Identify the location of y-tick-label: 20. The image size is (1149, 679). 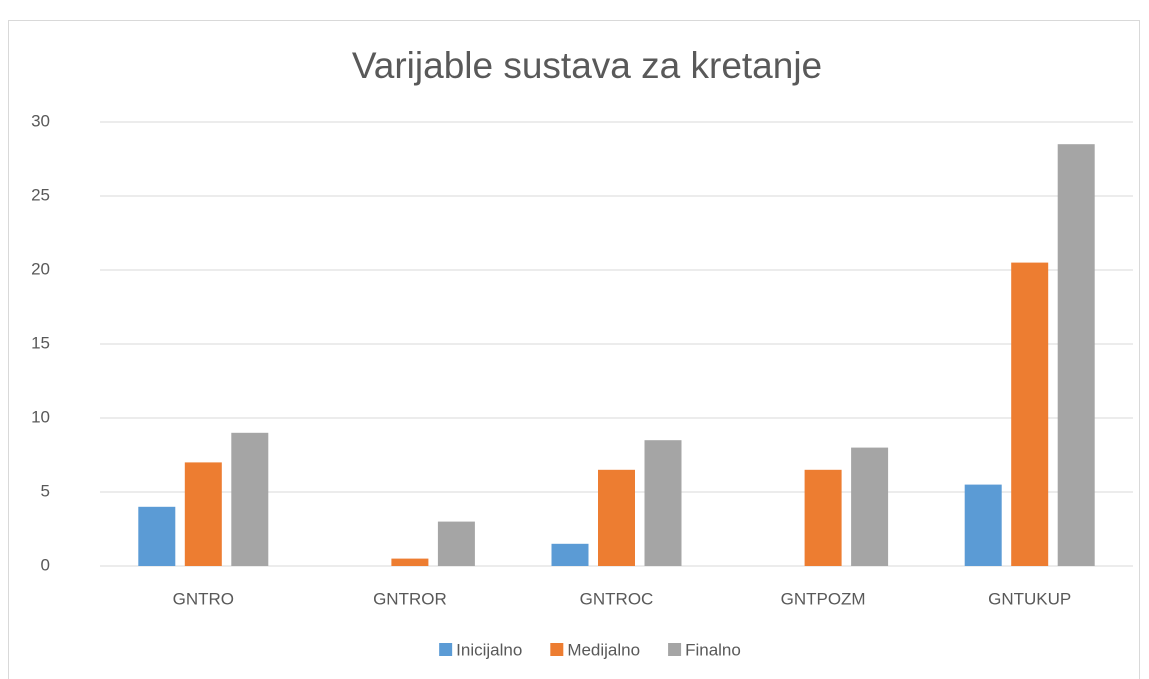
(40, 268).